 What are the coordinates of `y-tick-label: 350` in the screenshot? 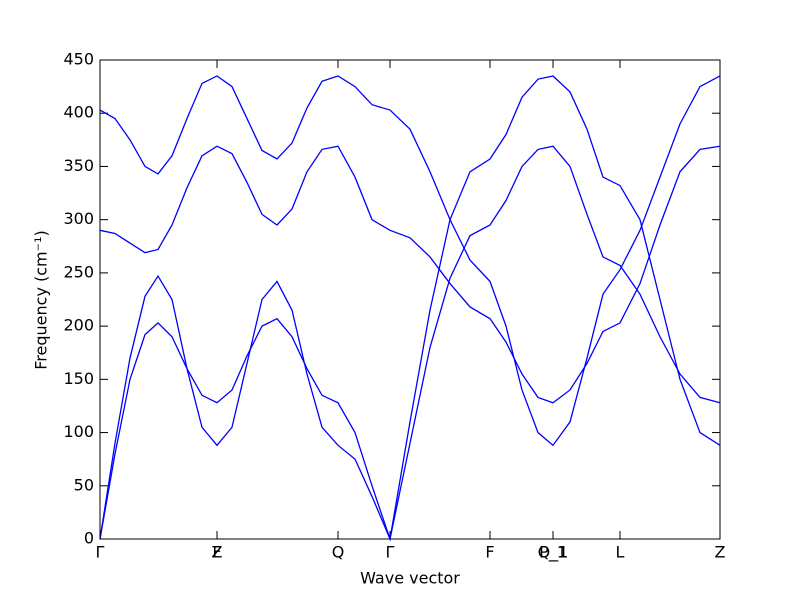 It's located at (78, 165).